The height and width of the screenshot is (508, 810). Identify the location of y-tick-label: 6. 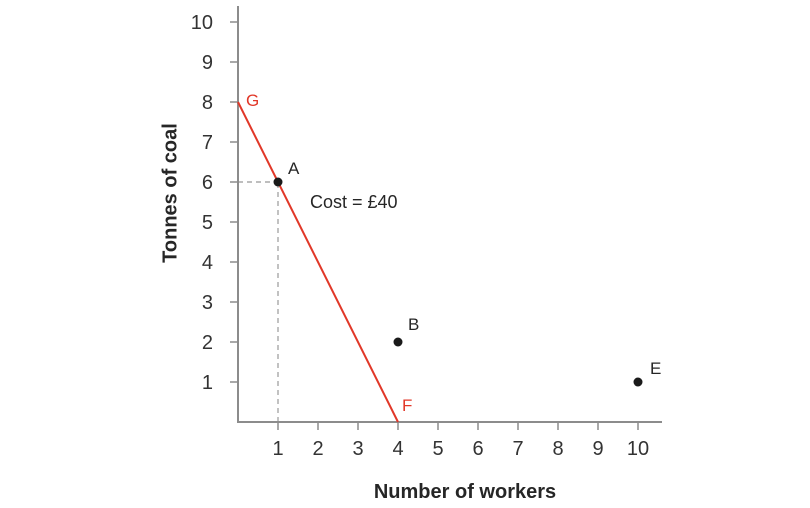
(207, 183).